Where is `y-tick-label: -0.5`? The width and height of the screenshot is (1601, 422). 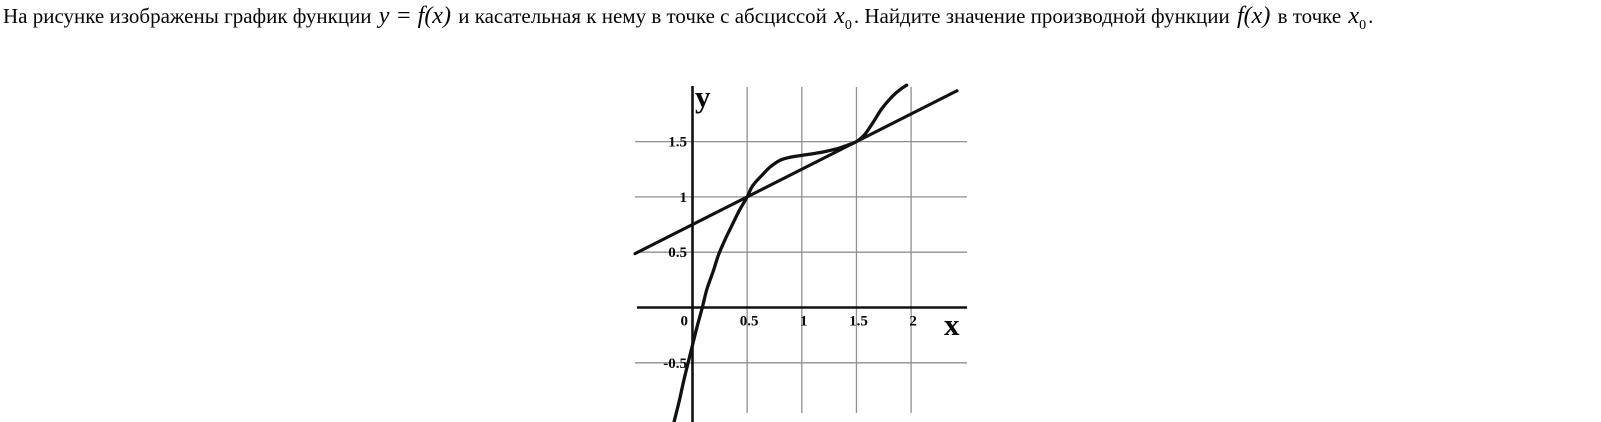 y-tick-label: -0.5 is located at coordinates (675, 364).